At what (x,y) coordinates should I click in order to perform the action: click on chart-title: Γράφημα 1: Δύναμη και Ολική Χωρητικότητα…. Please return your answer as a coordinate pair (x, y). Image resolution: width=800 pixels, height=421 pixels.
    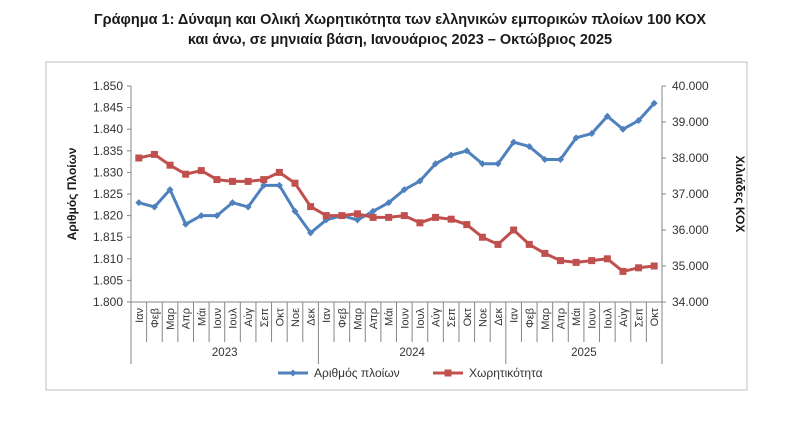
    Looking at the image, I should click on (400, 30).